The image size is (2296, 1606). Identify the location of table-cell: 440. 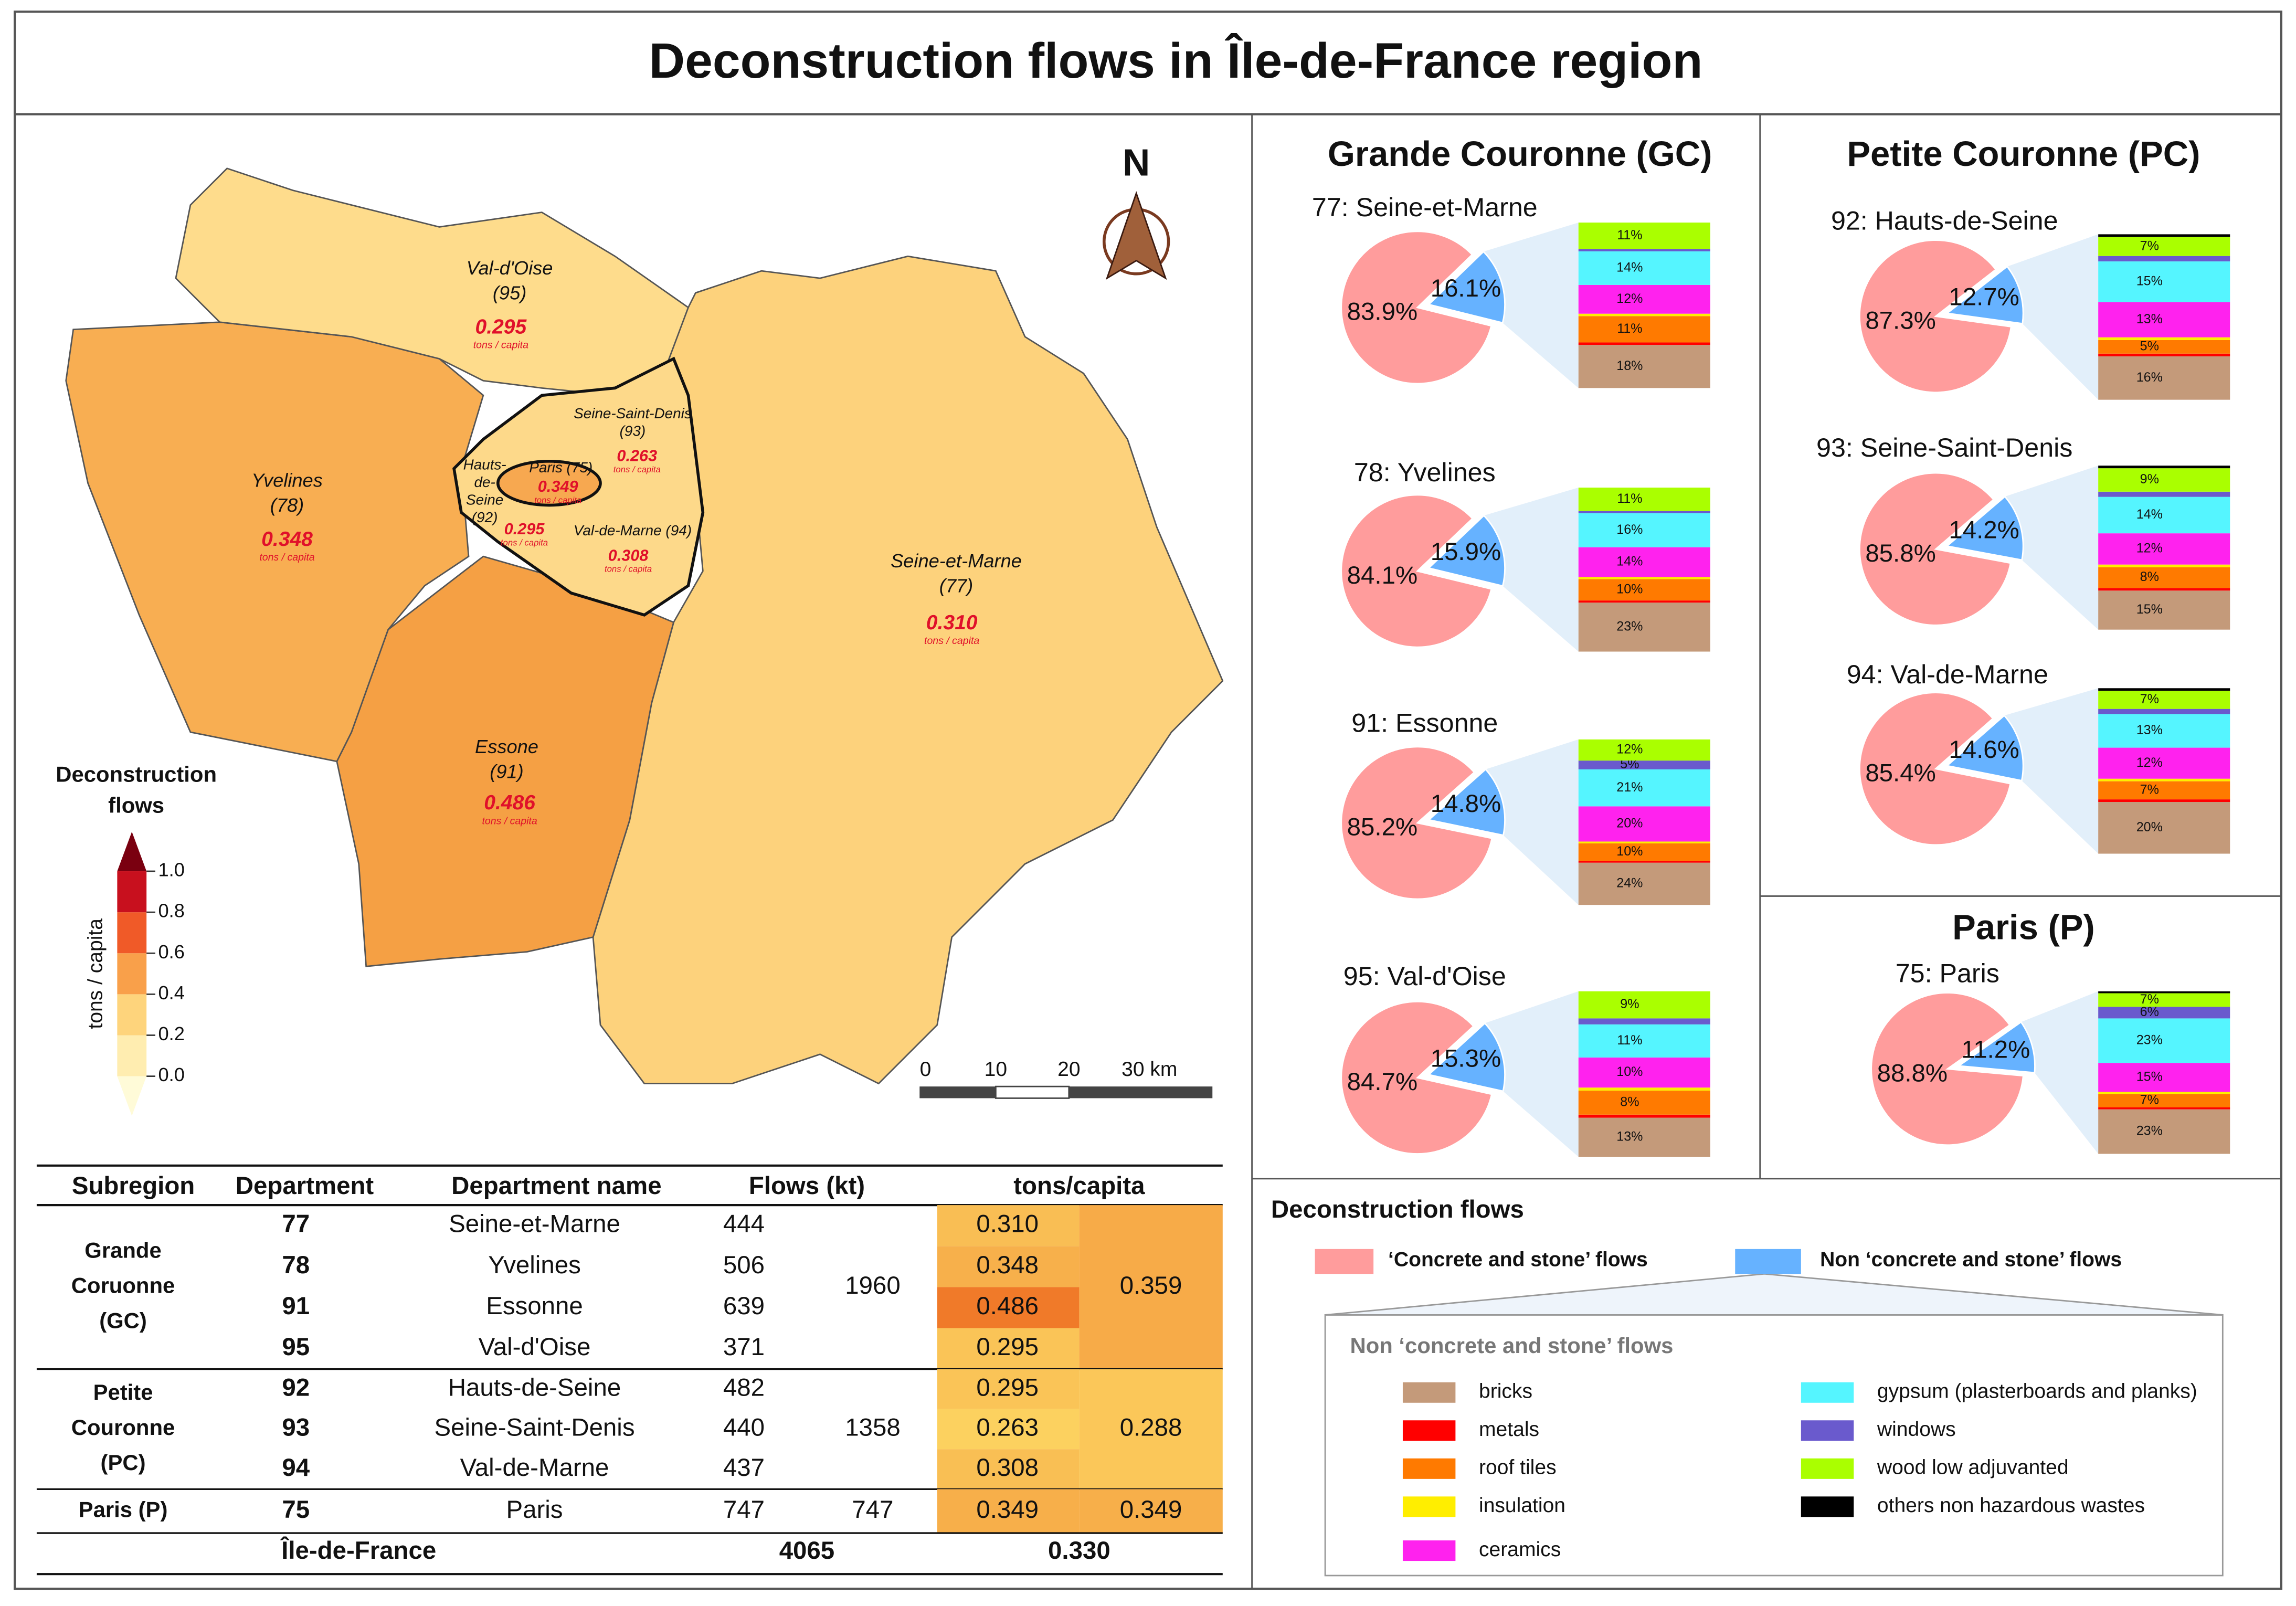
(744, 1428).